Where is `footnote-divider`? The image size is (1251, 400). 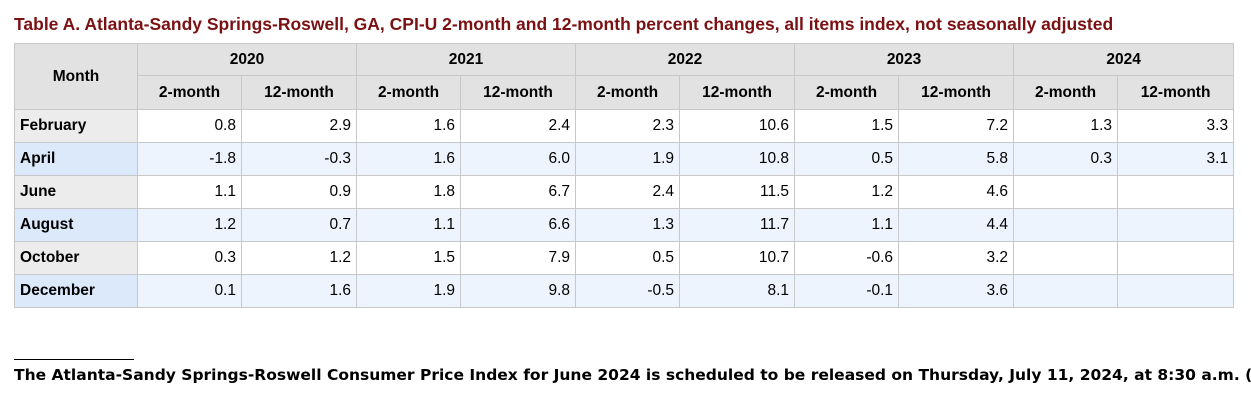
footnote-divider is located at coordinates (74, 359).